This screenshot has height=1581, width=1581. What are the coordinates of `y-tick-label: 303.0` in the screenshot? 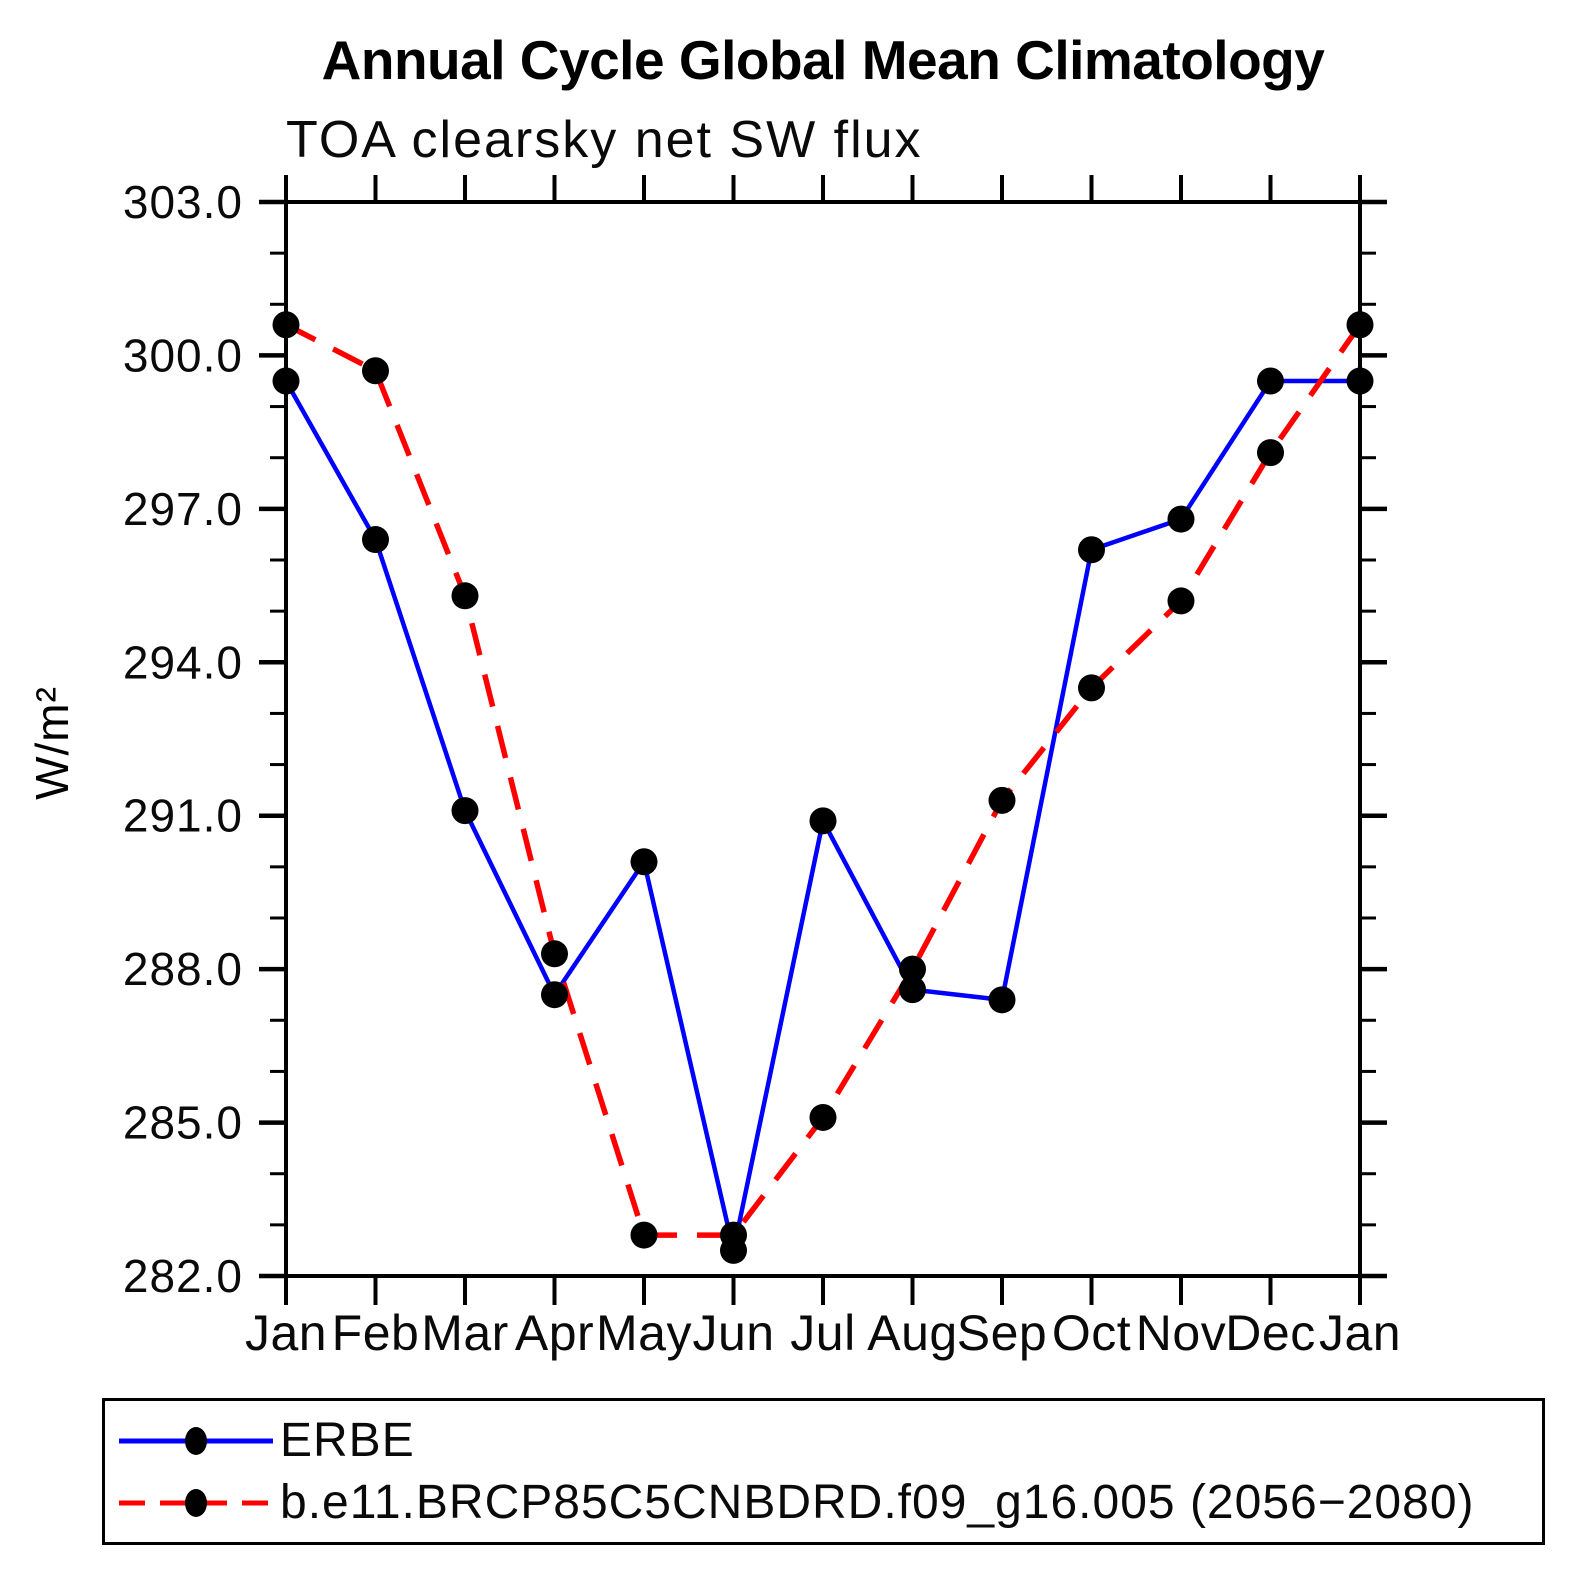 It's located at (183, 202).